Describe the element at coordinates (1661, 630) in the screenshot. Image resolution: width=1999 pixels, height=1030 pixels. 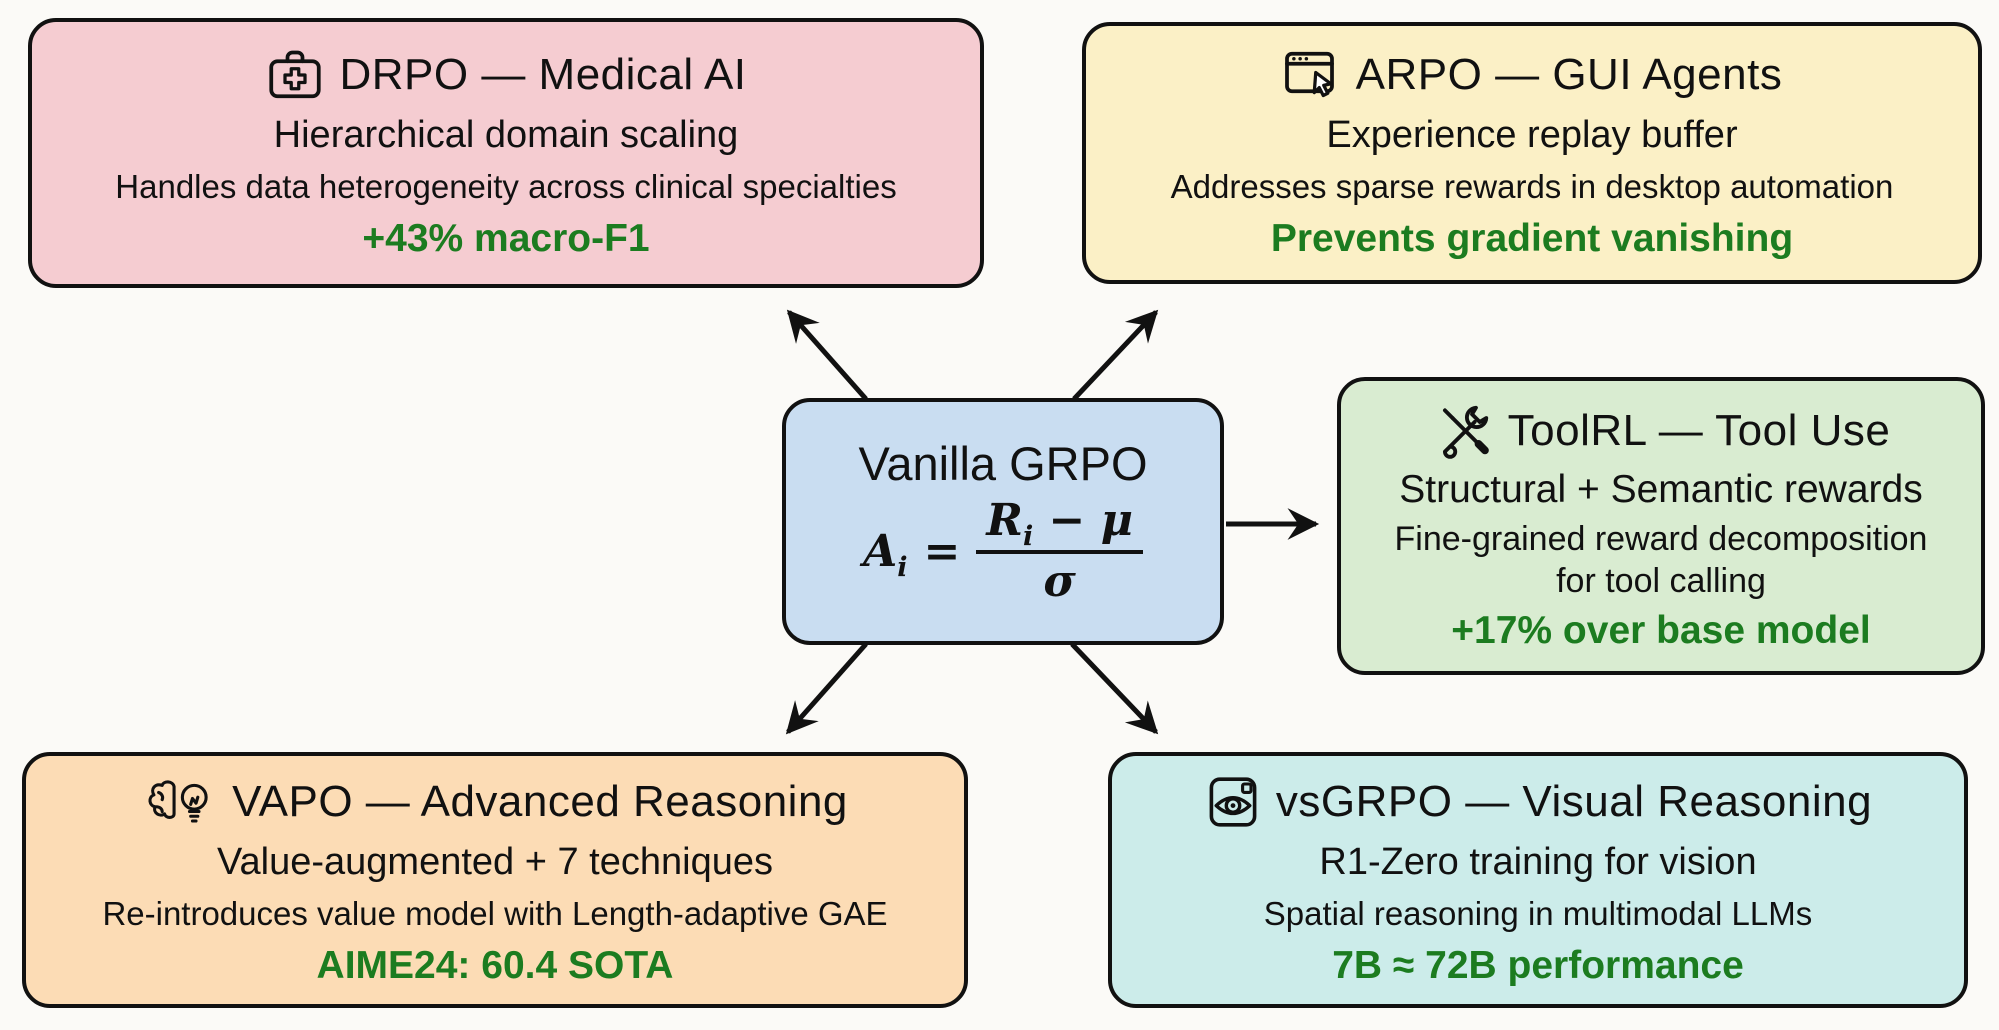
I see `node-toolrl-result: +17% over base model` at that location.